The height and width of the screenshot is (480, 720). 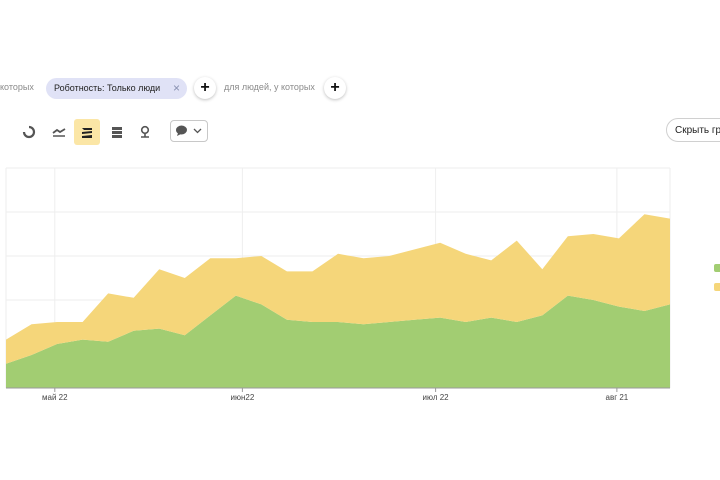 What do you see at coordinates (335, 88) in the screenshot?
I see `add-people-filter-button: +` at bounding box center [335, 88].